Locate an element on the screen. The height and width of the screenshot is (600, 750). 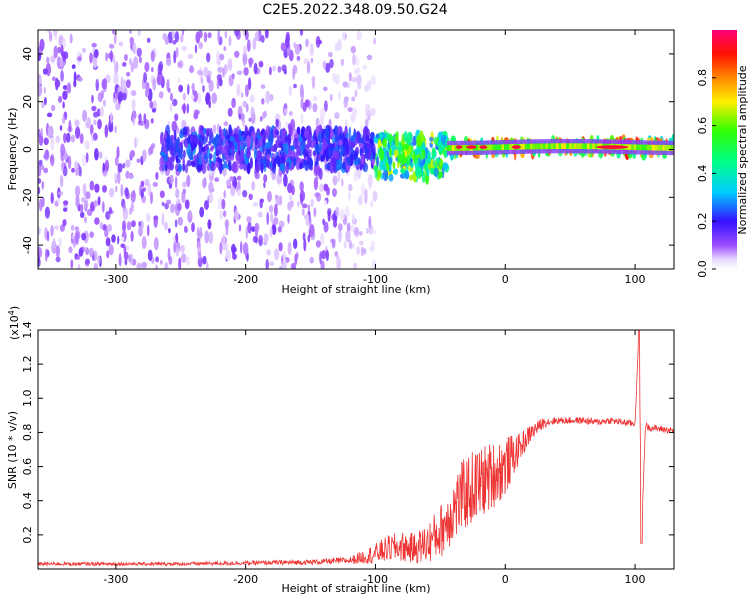
snr-y-scale-note: (x104) is located at coordinates (14, 323).